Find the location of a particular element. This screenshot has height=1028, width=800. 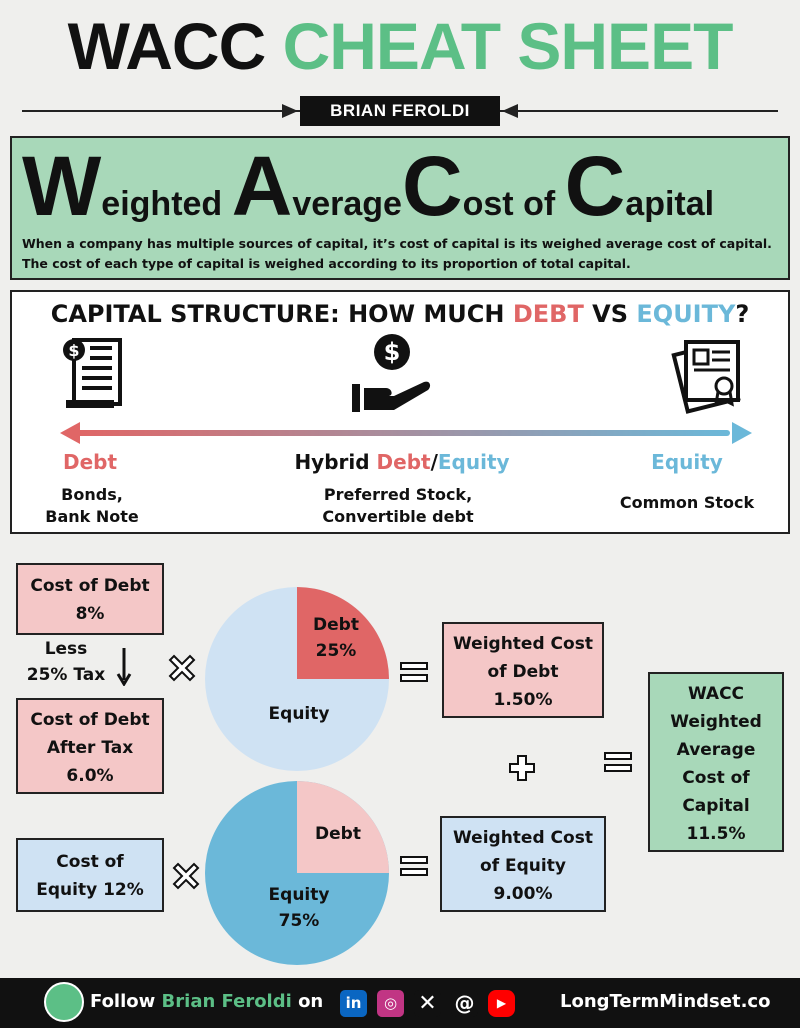

footer-author-name: Brian Feroldi is located at coordinates (226, 1001).